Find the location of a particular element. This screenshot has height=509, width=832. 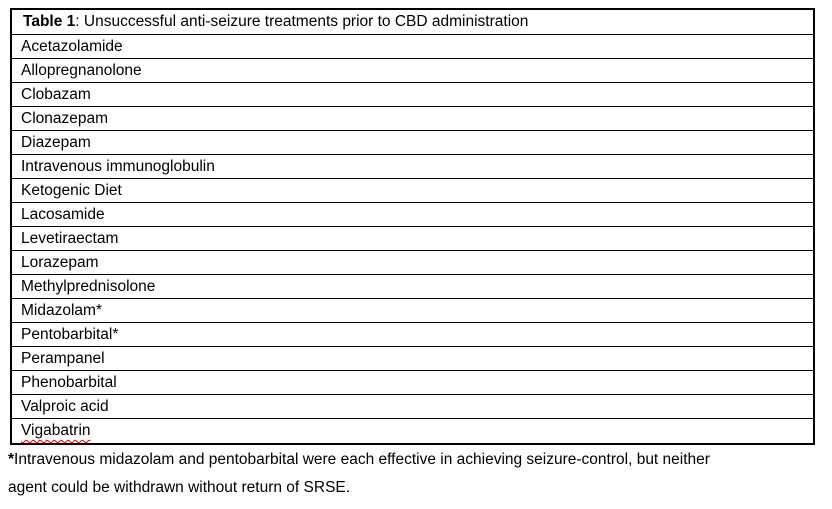

treatment-name: Lacosamide is located at coordinates (63, 214).